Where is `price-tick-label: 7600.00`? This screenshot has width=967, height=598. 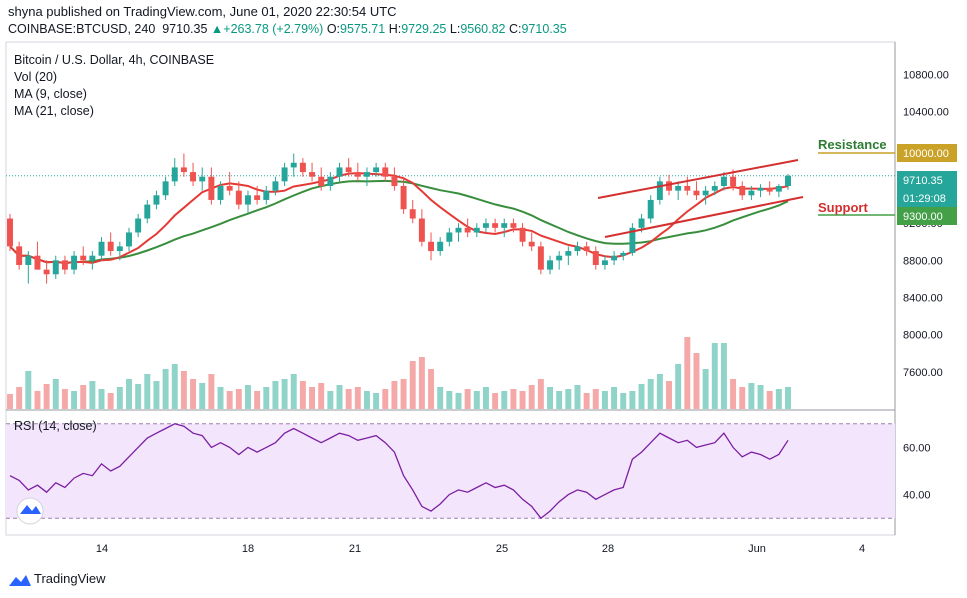
price-tick-label: 7600.00 is located at coordinates (923, 373).